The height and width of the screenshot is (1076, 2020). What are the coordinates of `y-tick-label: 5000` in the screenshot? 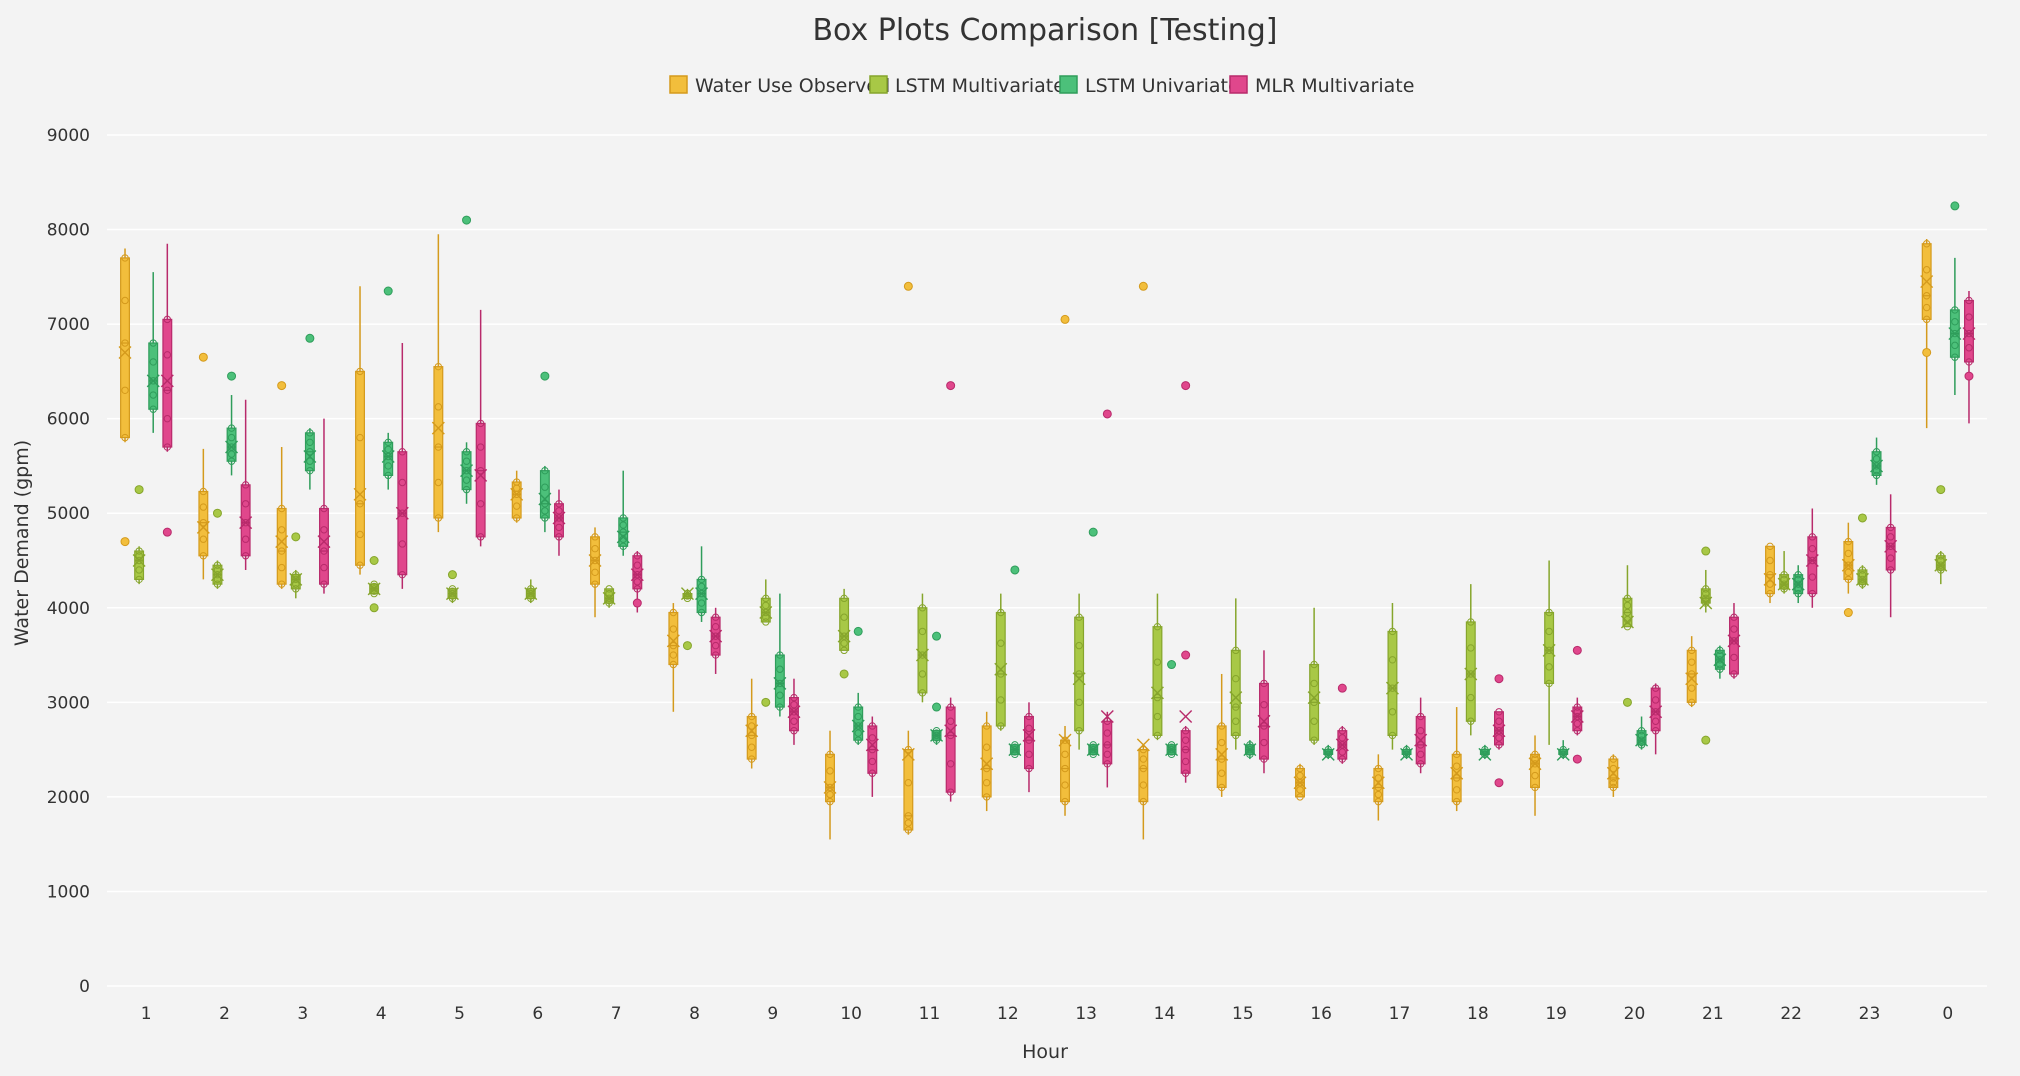 It's located at (68, 514).